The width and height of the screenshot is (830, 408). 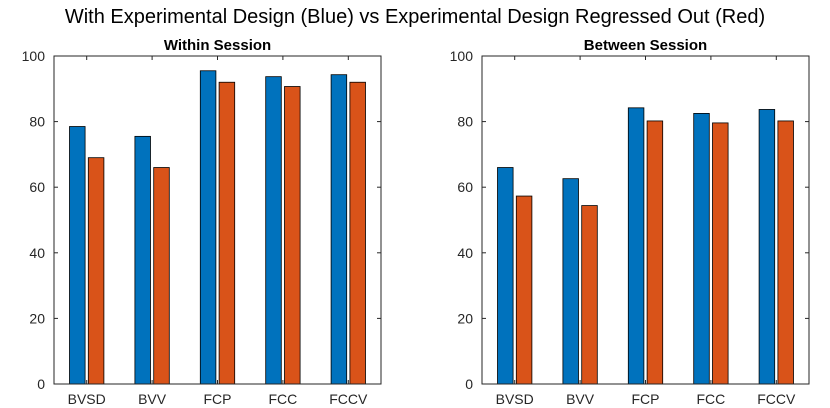 I want to click on axes-title: Within Session, so click(x=217, y=45).